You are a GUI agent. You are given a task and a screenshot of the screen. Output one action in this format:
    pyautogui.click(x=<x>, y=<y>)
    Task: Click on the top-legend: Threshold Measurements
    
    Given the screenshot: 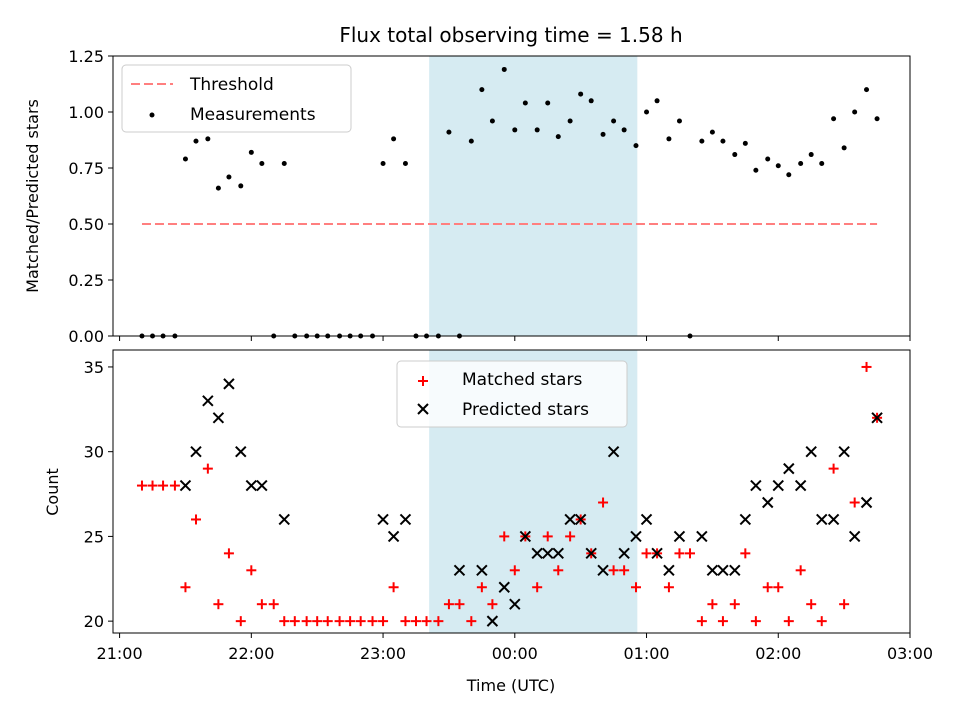 What is the action you would take?
    pyautogui.click(x=236, y=98)
    